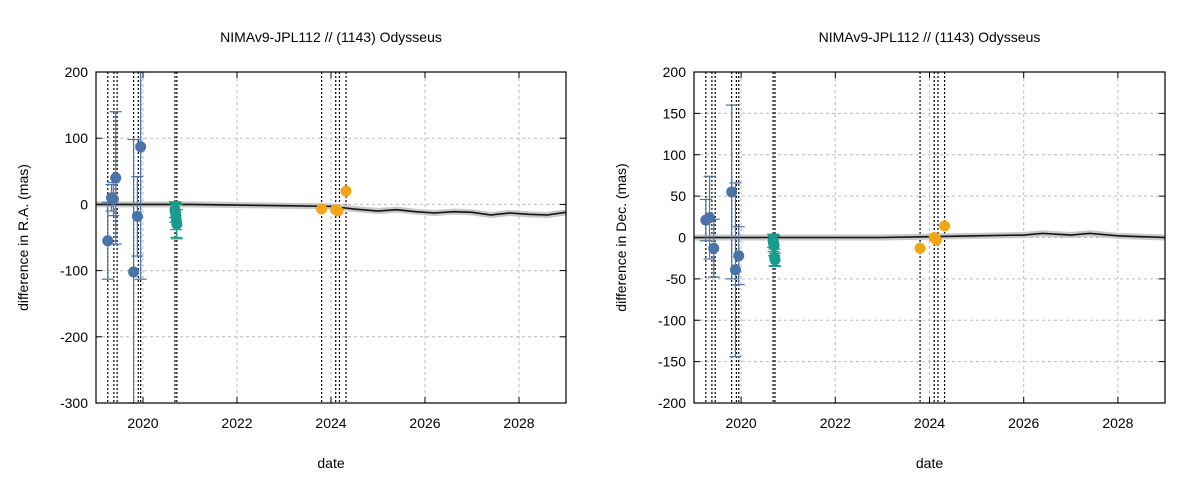 The width and height of the screenshot is (1200, 480). Describe the element at coordinates (23, 237) in the screenshot. I see `y-axis-label: difference in R.A. (mas)` at that location.